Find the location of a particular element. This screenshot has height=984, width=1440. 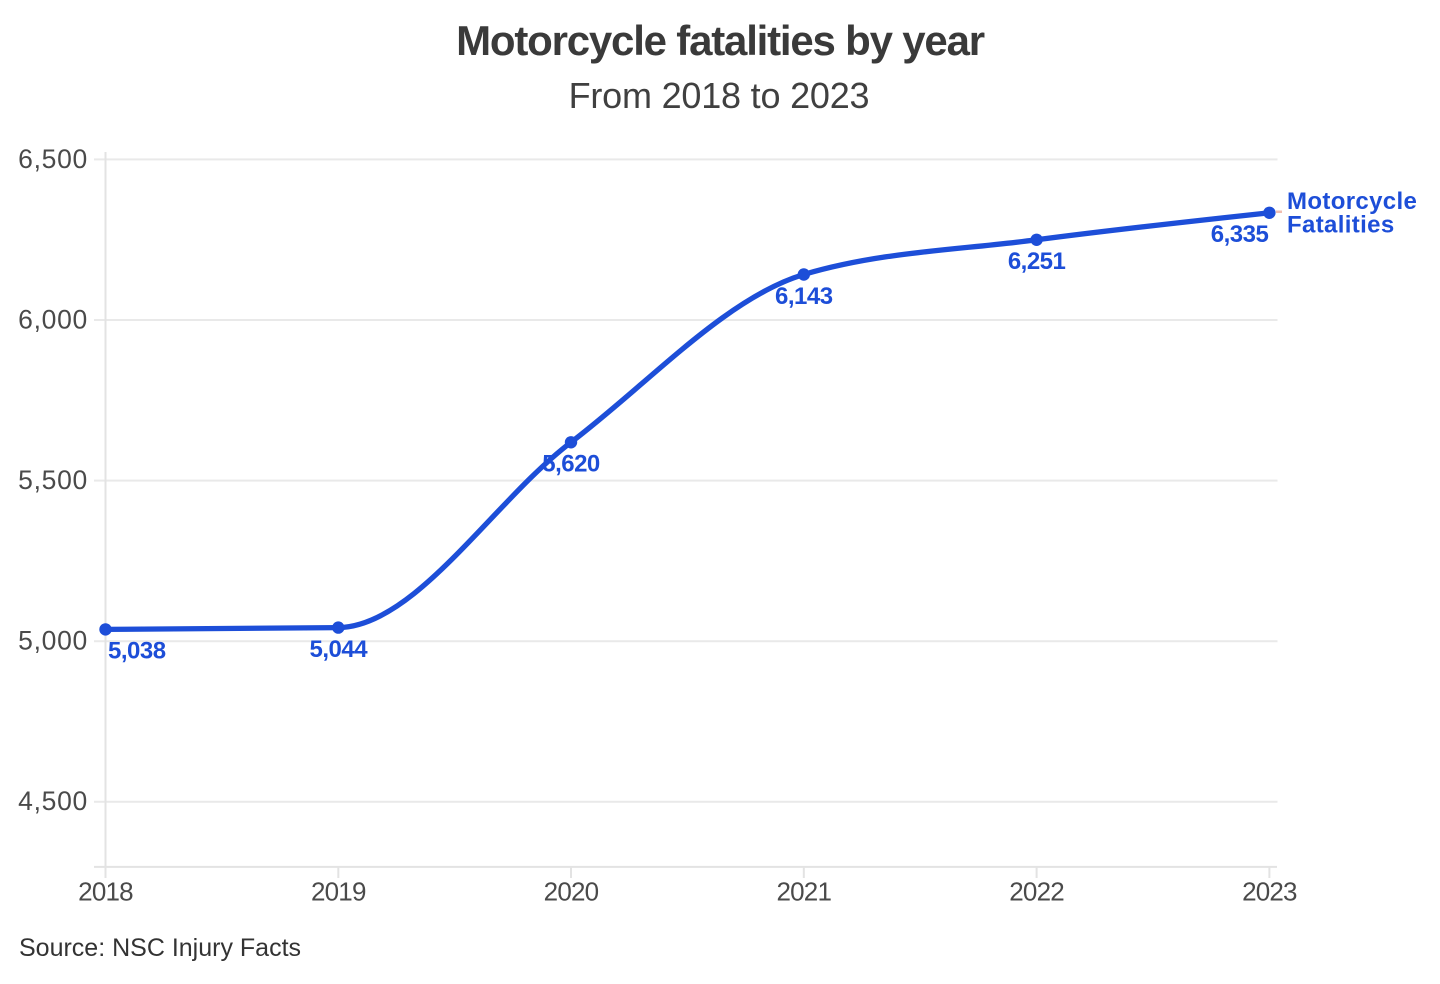

svg-text: 6,500 is located at coordinates (53, 159).